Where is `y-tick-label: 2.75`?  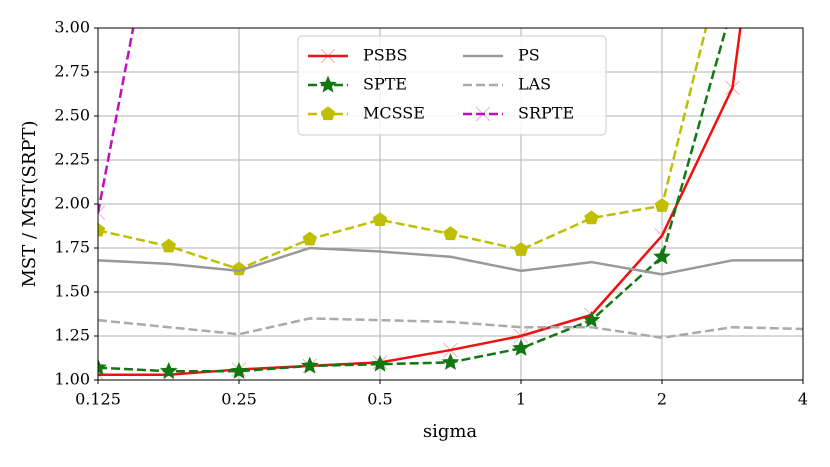 y-tick-label: 2.75 is located at coordinates (72, 71).